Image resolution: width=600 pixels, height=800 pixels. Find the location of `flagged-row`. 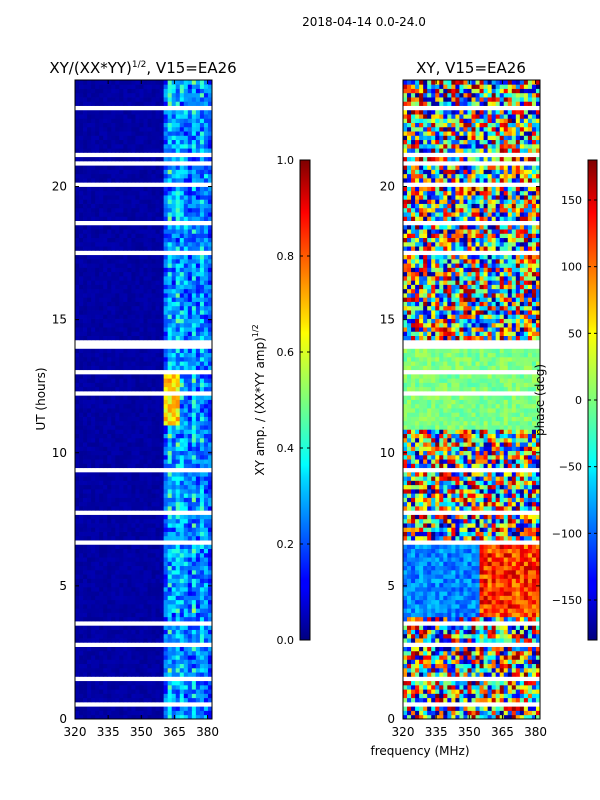

flagged-row is located at coordinates (143, 542).